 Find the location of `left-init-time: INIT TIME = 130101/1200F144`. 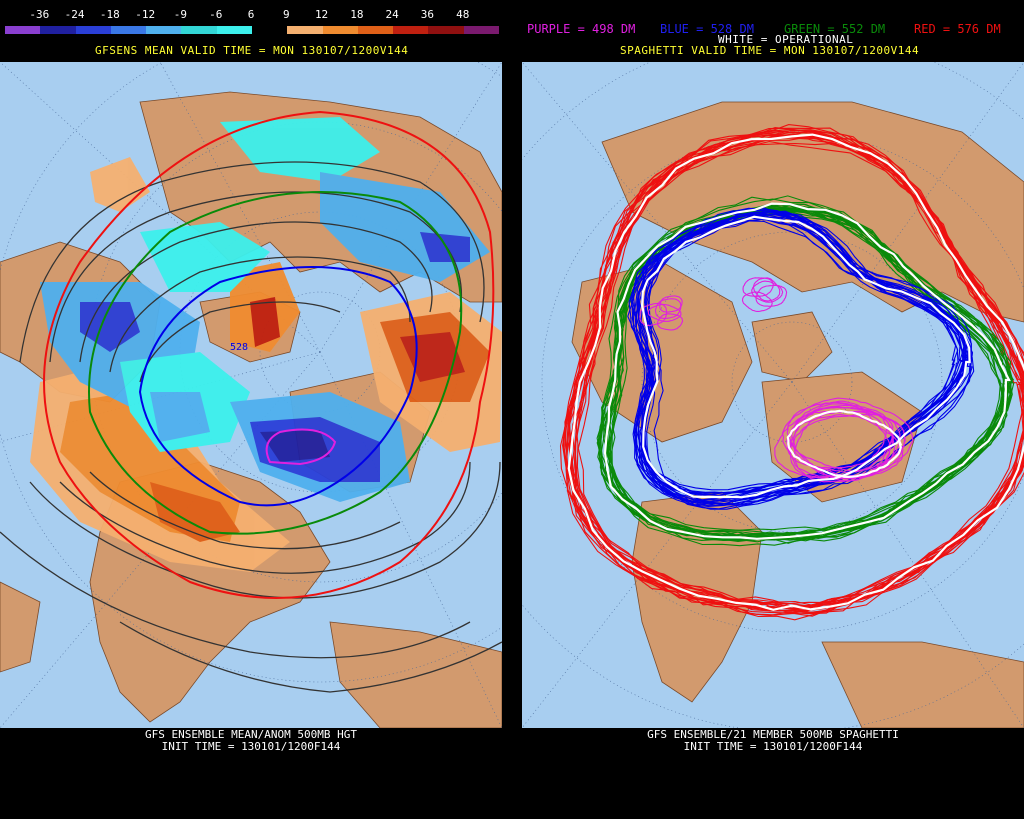

left-init-time: INIT TIME = 130101/1200F144 is located at coordinates (251, 746).